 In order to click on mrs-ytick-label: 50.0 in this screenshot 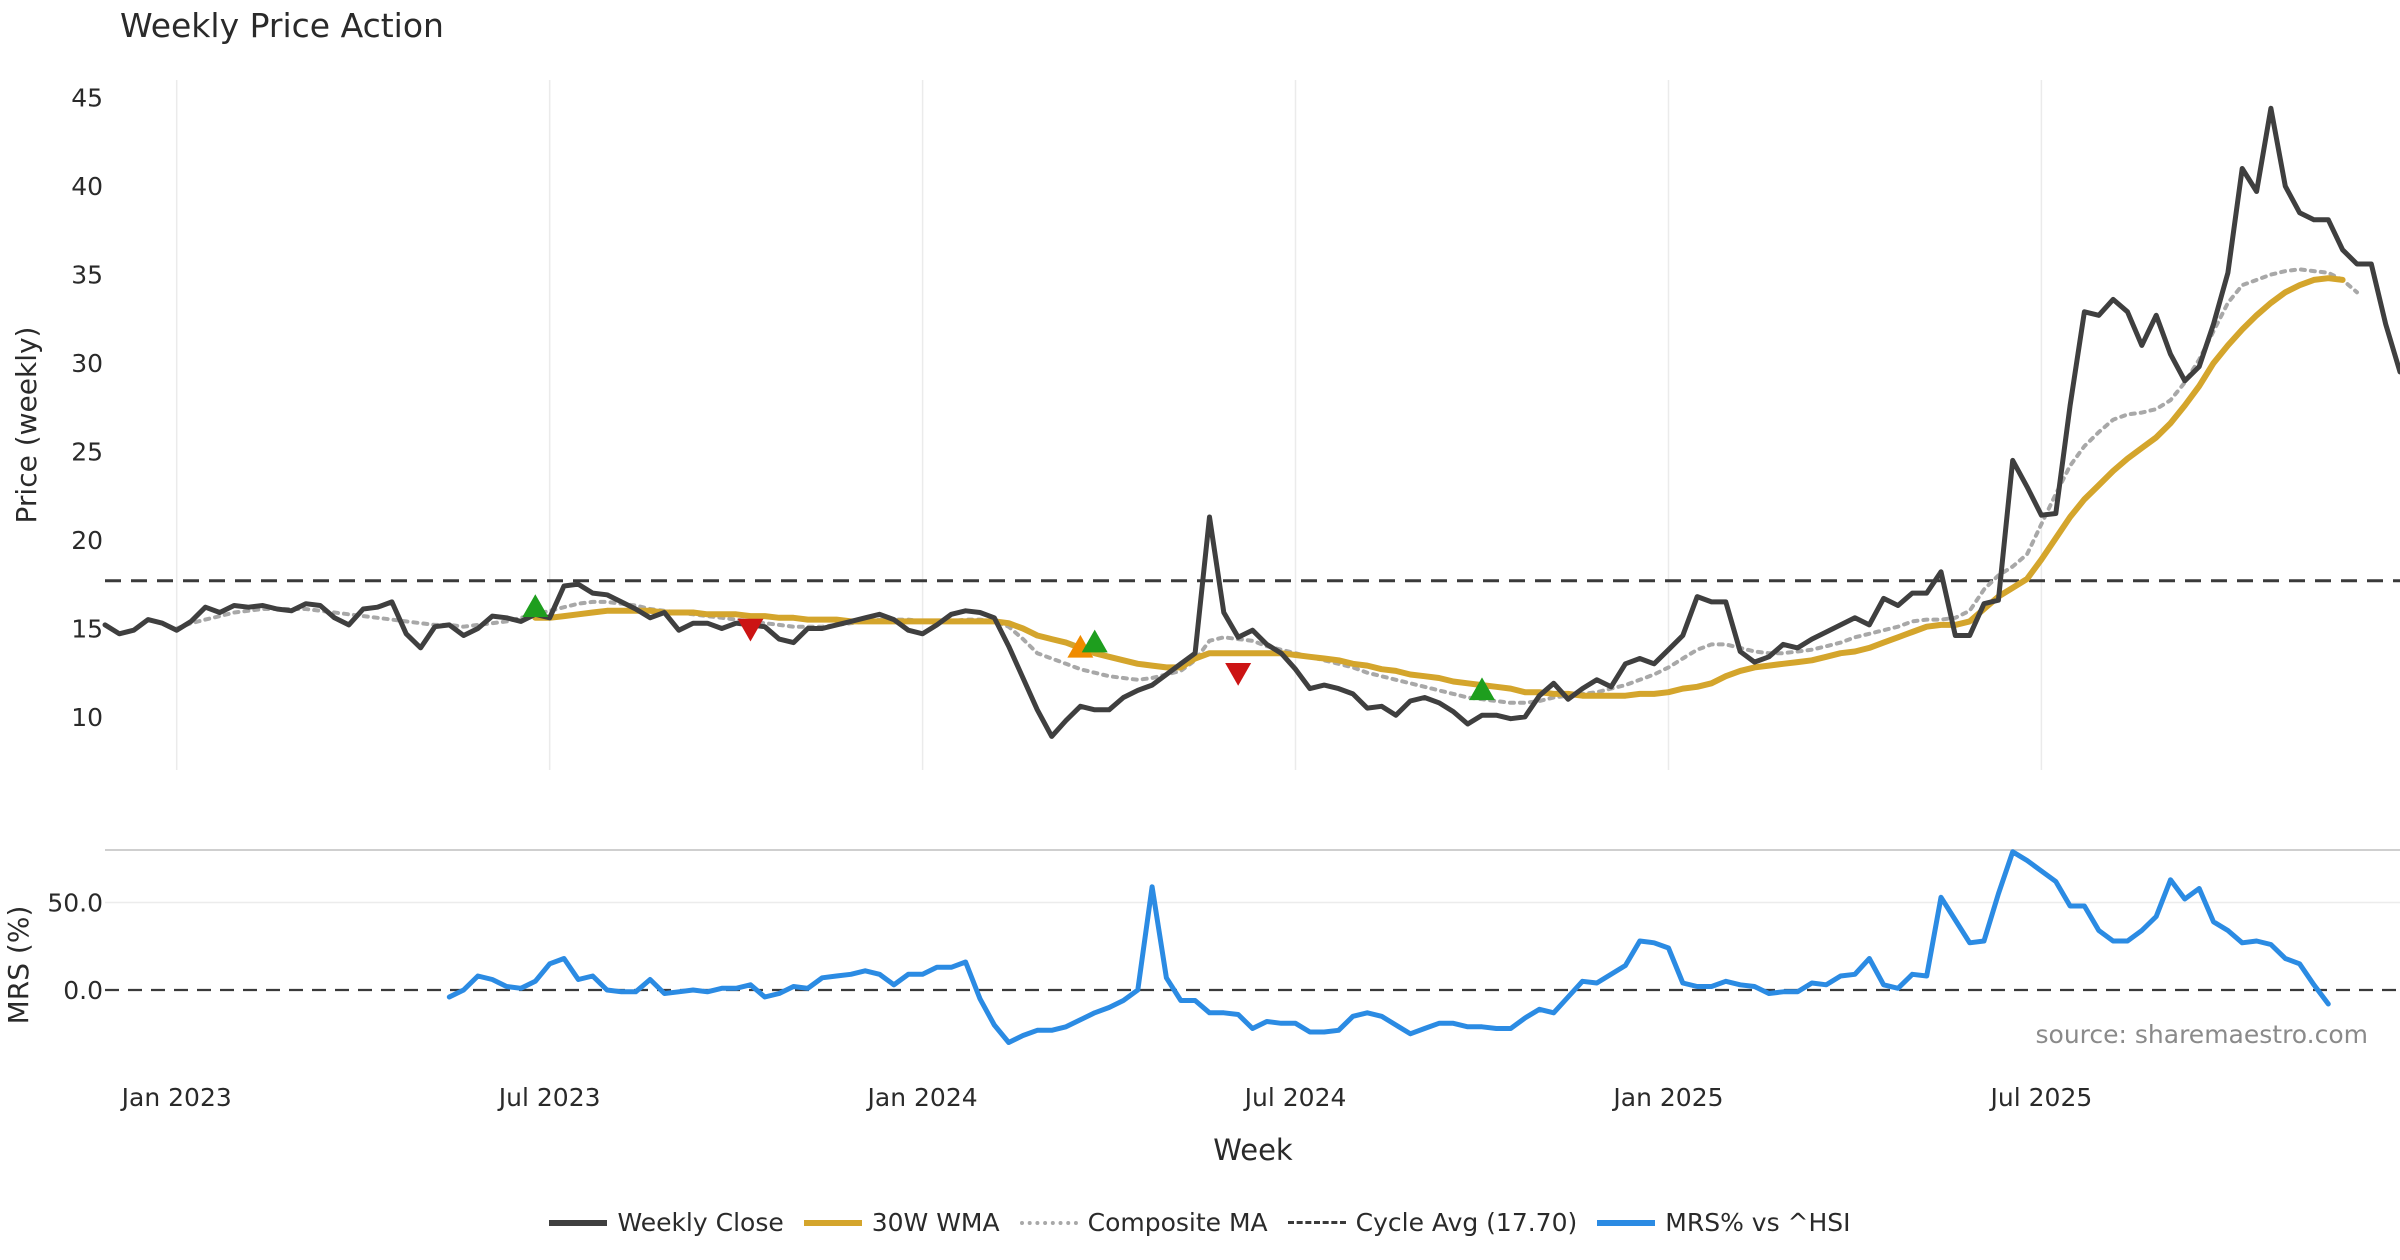, I will do `click(75, 903)`.